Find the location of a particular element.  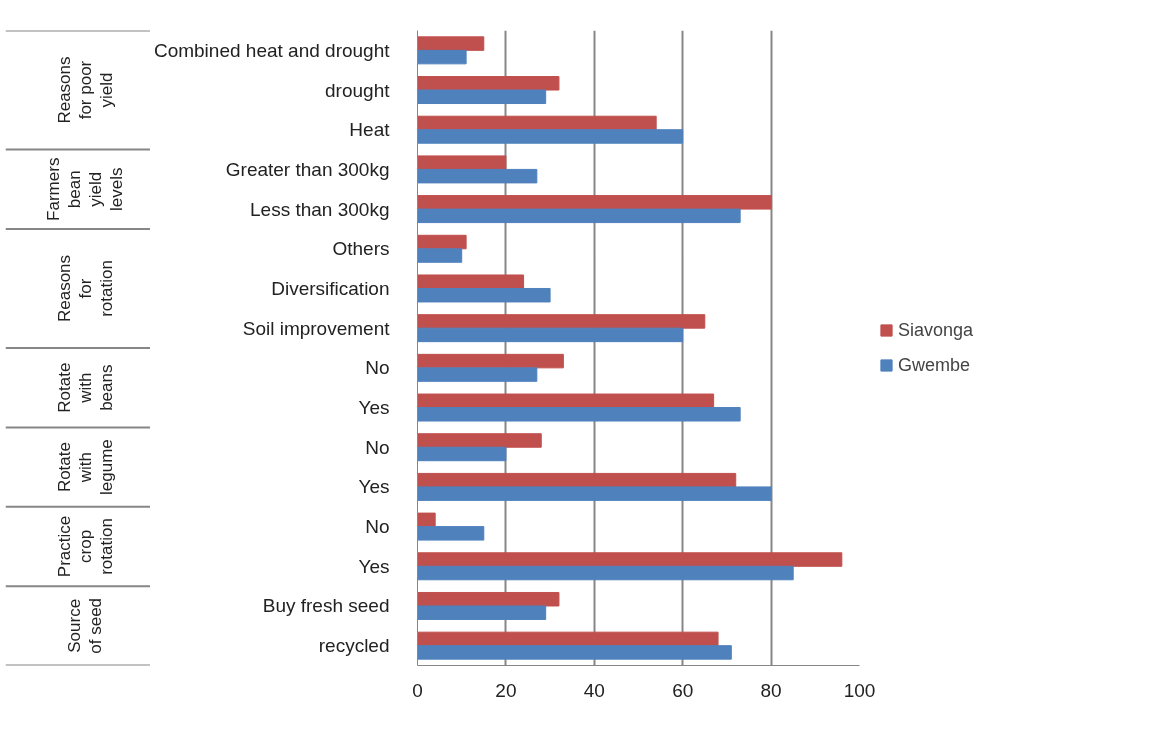

y-tick-label: Diversification is located at coordinates (330, 288).